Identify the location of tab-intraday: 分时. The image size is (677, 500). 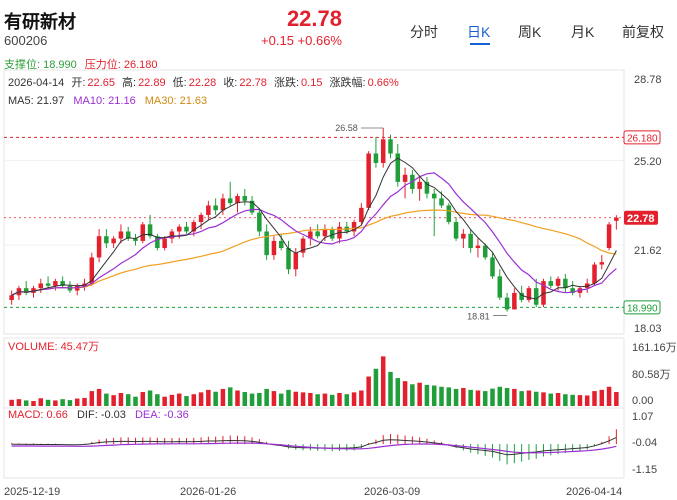
(424, 32).